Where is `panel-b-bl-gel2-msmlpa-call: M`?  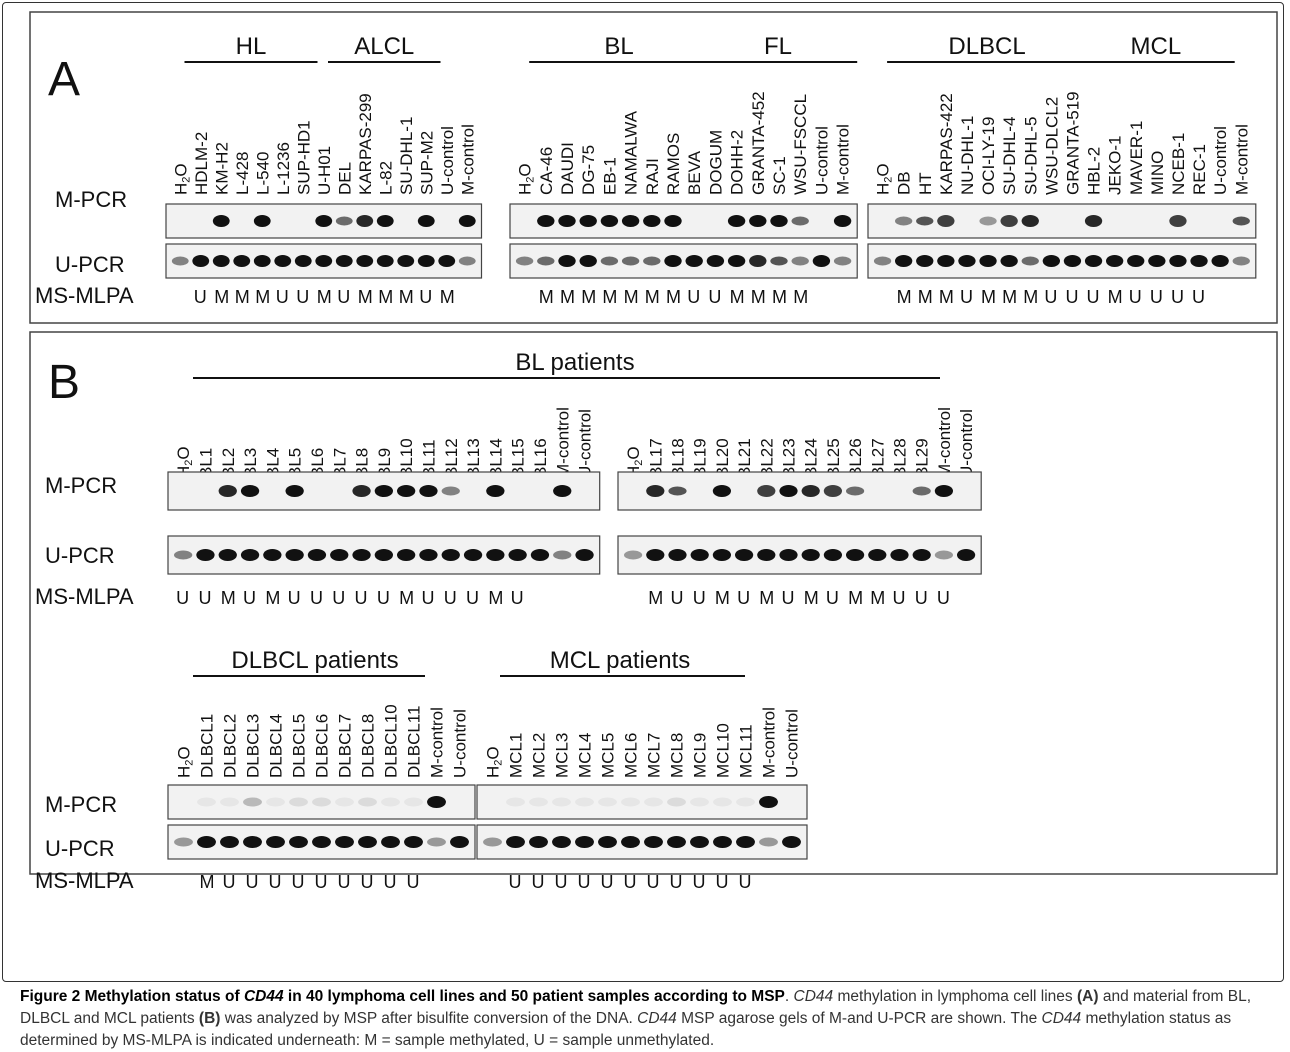 panel-b-bl-gel2-msmlpa-call: M is located at coordinates (766, 598).